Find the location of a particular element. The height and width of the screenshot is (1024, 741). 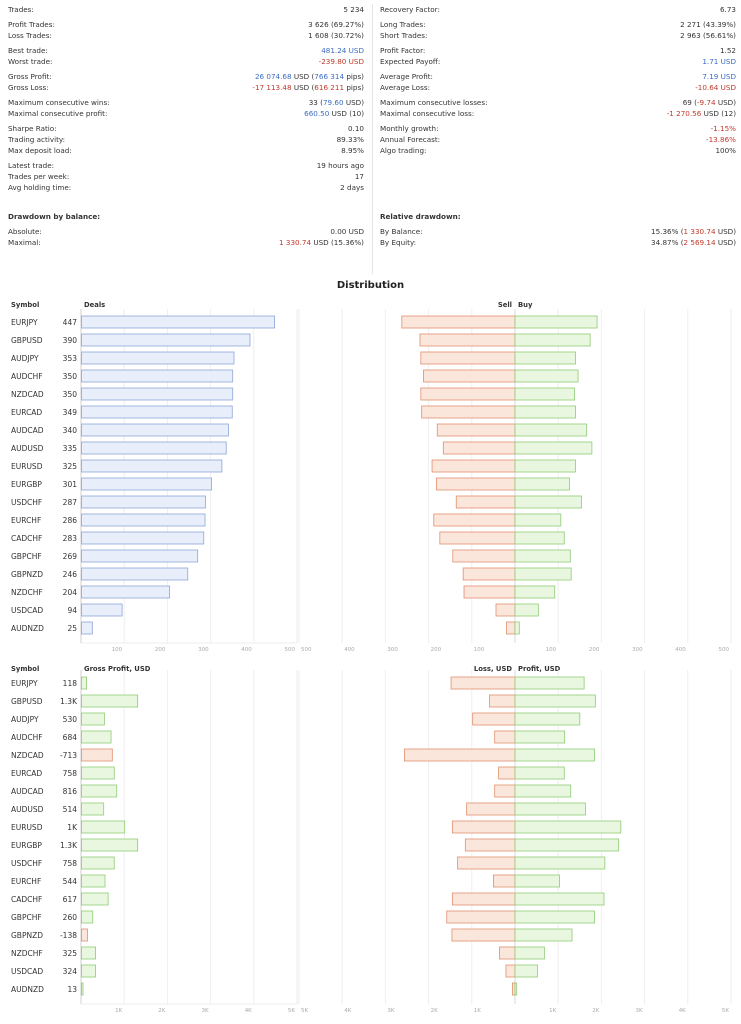

stat-avg-holding-time: Avg holding time: 2 days is located at coordinates (186, 187).